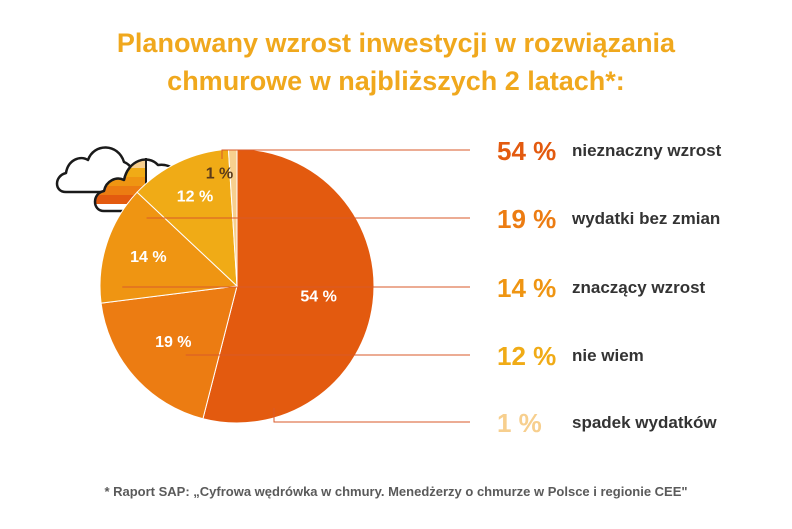 This screenshot has width=792, height=529. What do you see at coordinates (526, 219) in the screenshot?
I see `legend-value-wydatki-bez-zmian: 19 %` at bounding box center [526, 219].